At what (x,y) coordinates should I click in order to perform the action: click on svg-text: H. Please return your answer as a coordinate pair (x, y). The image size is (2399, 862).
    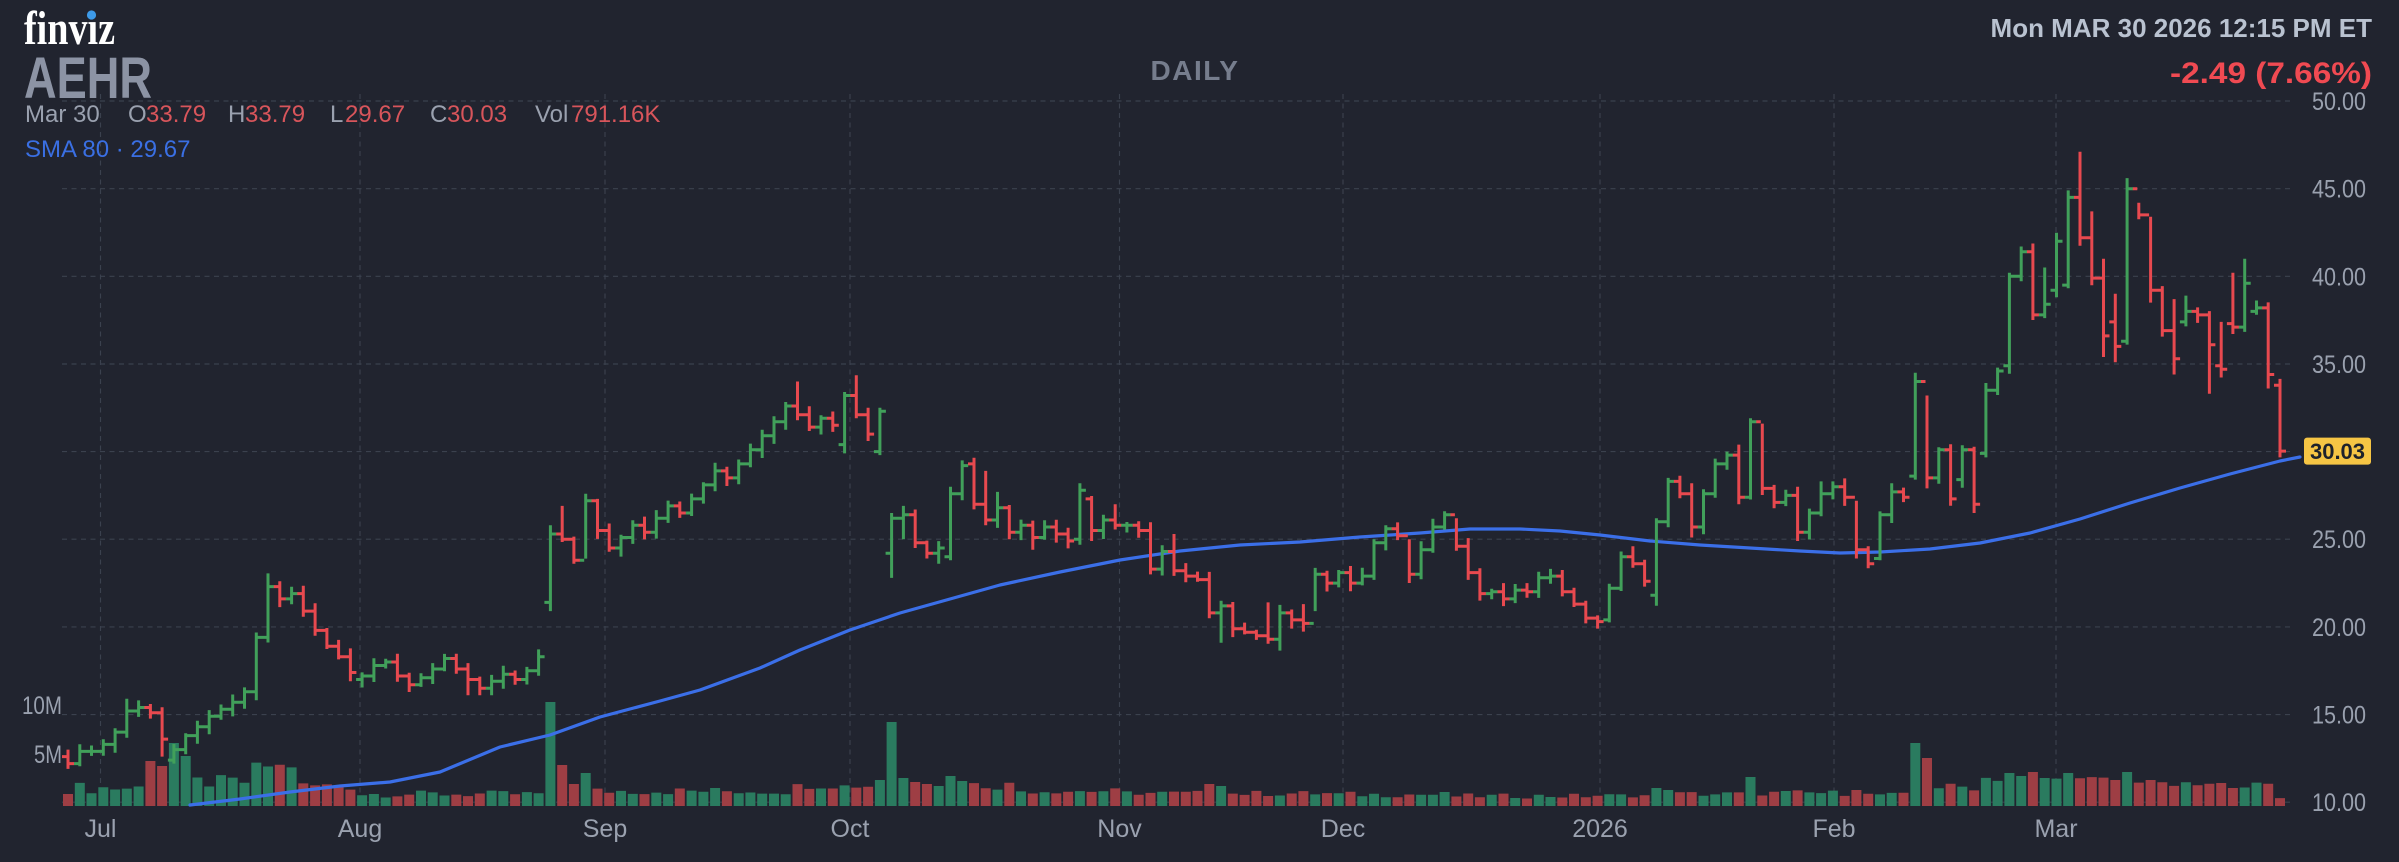
    Looking at the image, I should click on (236, 114).